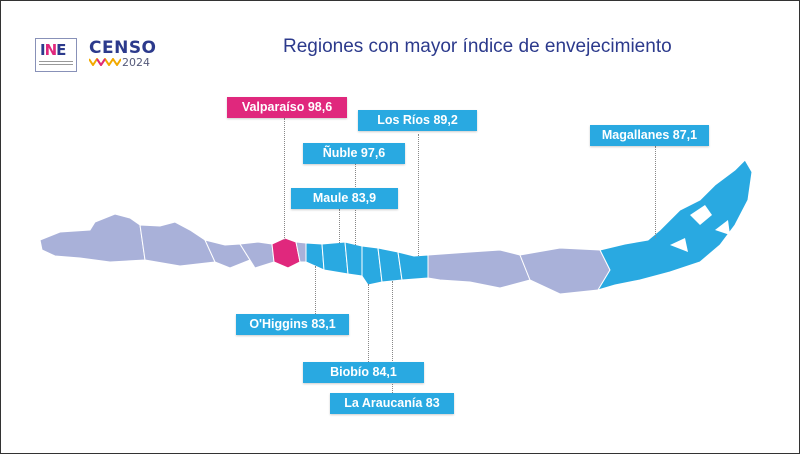 This screenshot has height=454, width=800. I want to click on region-los-rios, so click(413, 266).